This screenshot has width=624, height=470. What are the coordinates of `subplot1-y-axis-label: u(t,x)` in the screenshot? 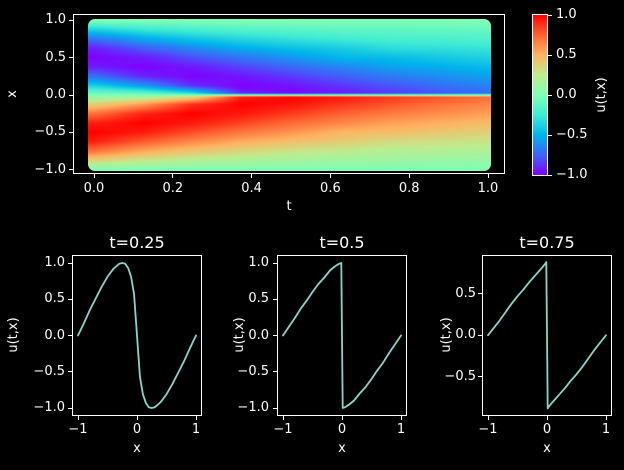 It's located at (13, 335).